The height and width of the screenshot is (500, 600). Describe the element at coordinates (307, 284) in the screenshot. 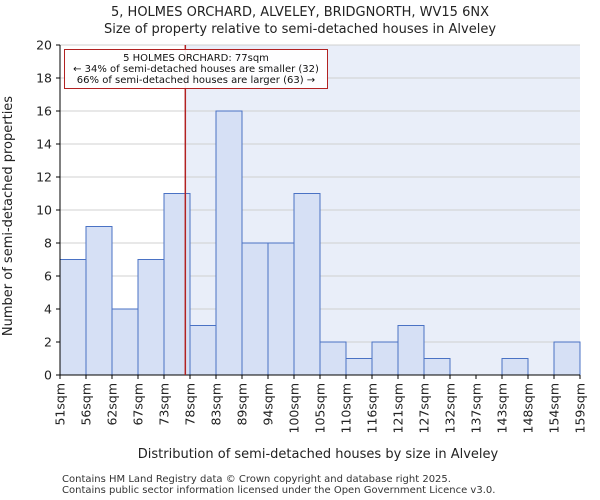

I see `bar-100sqm` at that location.